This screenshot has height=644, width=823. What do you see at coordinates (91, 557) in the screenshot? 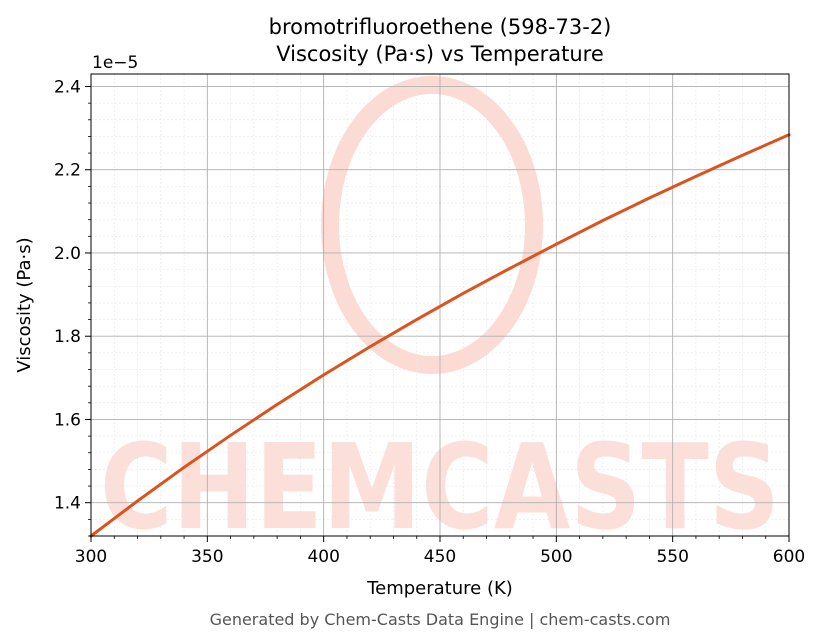
I see `x-tick-label: 300` at bounding box center [91, 557].